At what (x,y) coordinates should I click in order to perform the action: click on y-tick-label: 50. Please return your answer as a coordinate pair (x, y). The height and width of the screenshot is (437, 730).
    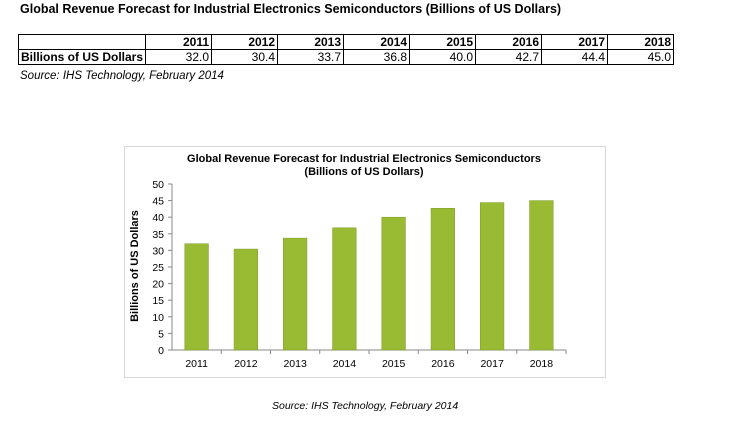
    Looking at the image, I should click on (158, 185).